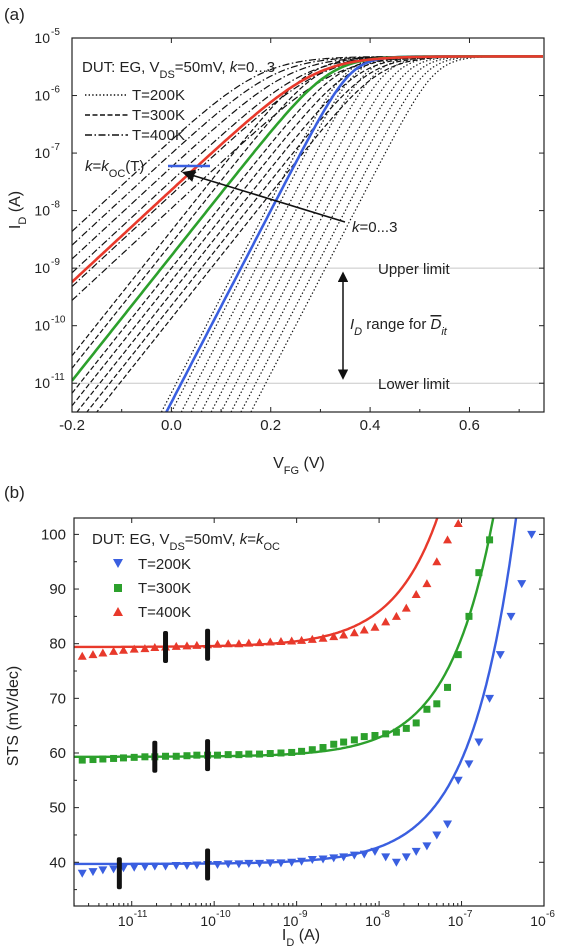 This screenshot has width=561, height=951. I want to click on k-arrow, so click(263, 196).